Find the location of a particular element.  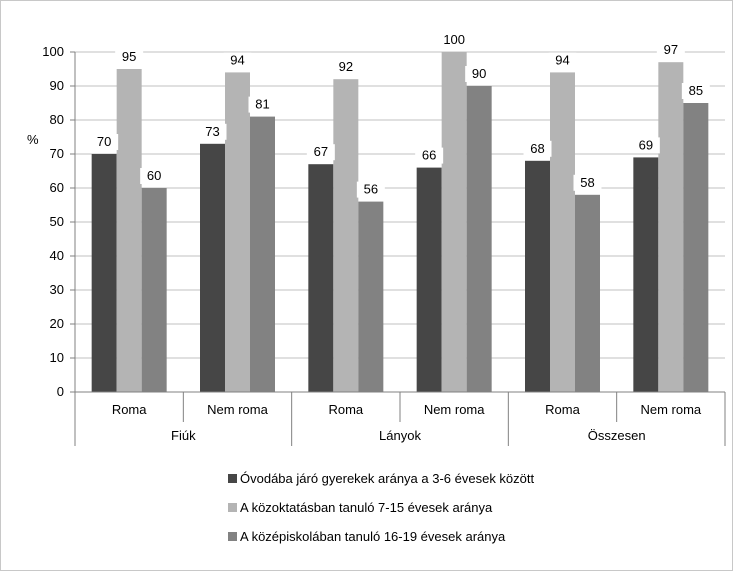

y-tick-label: 30 is located at coordinates (57, 289).